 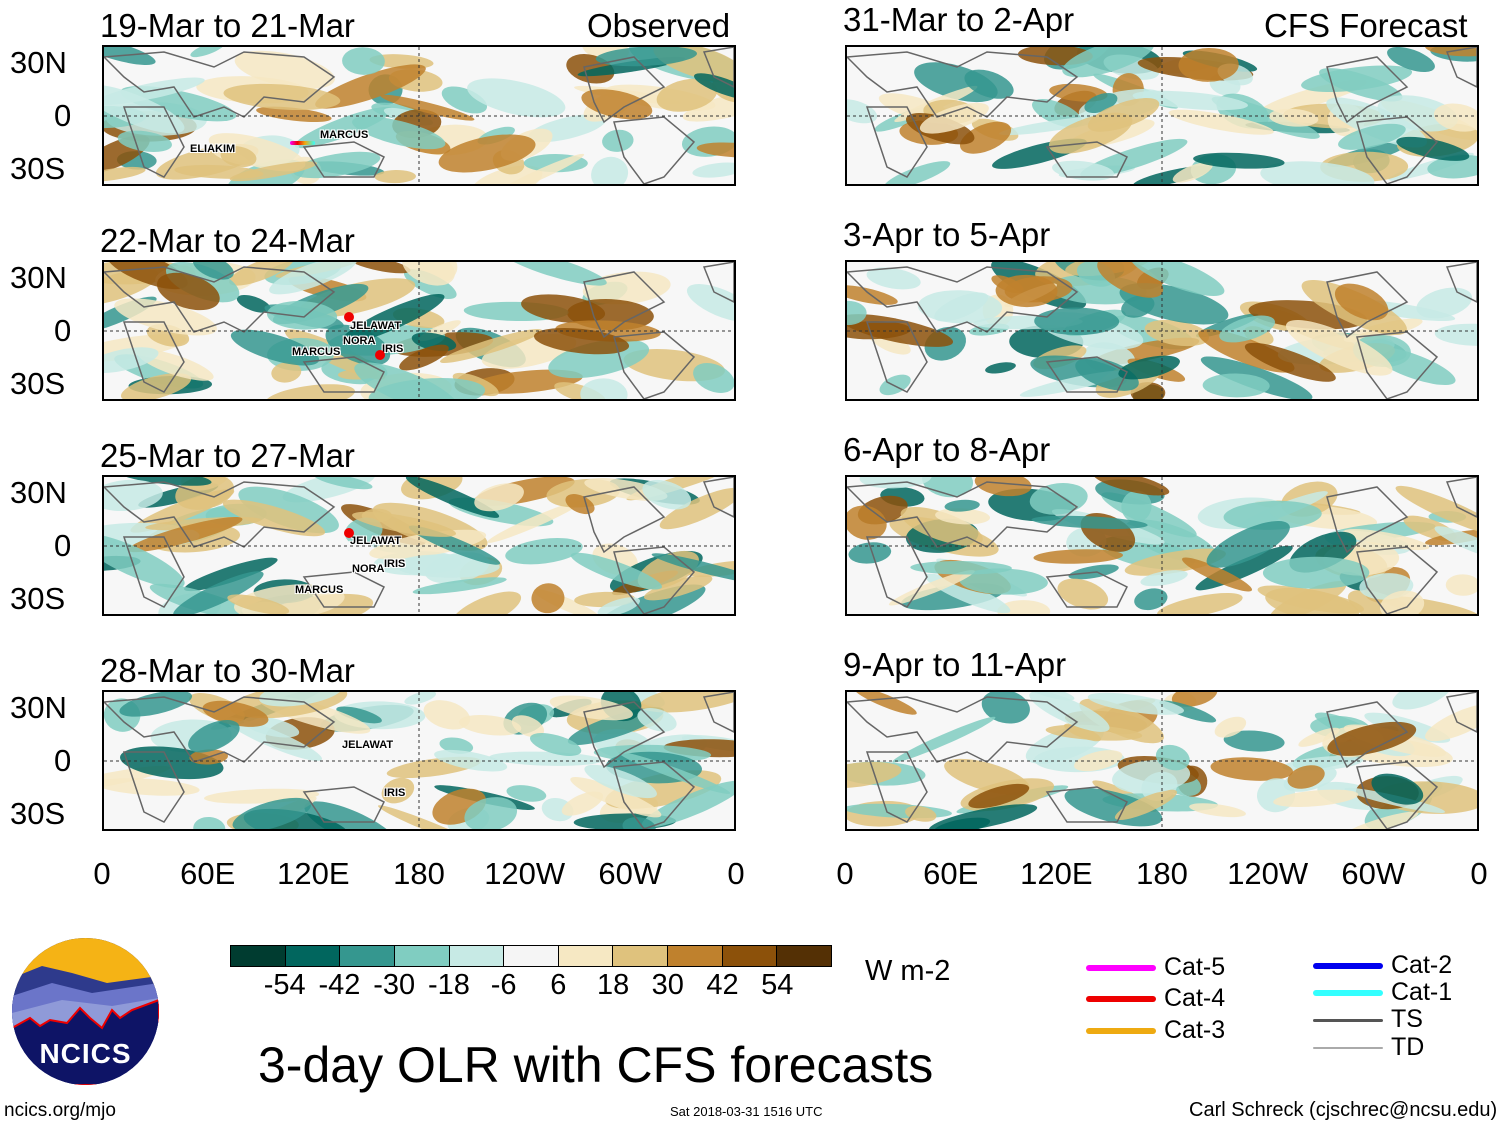 I want to click on lat-tick-label: 30N, so click(x=38, y=62).